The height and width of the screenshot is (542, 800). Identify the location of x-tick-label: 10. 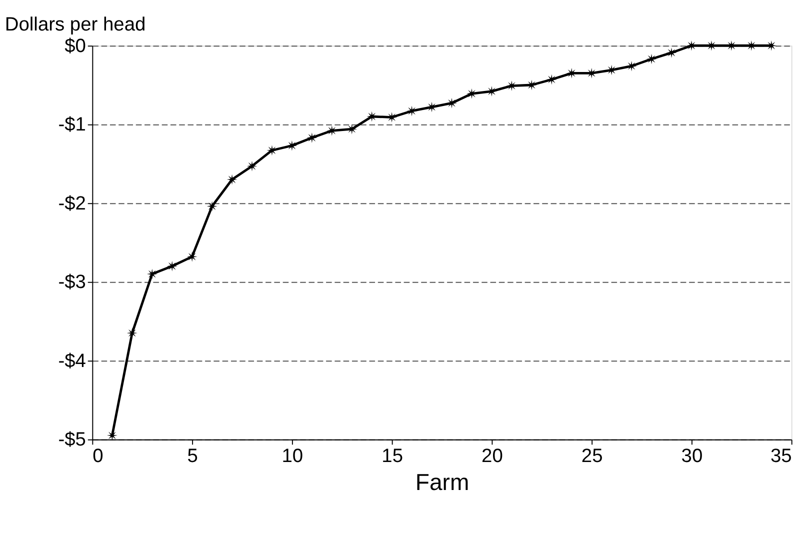
(293, 456).